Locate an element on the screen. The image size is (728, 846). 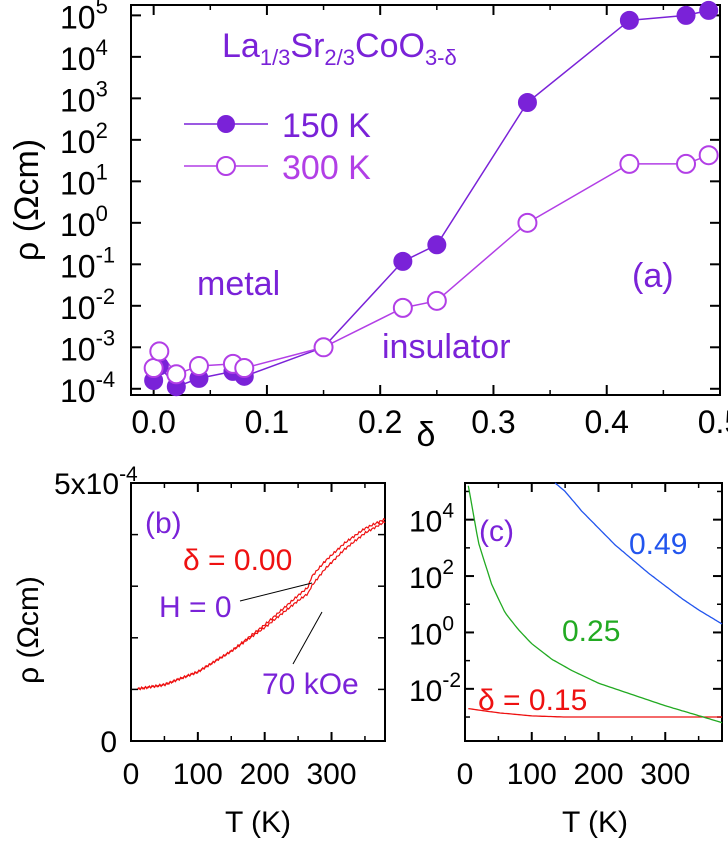
a-xlabel: δ is located at coordinates (426, 435).